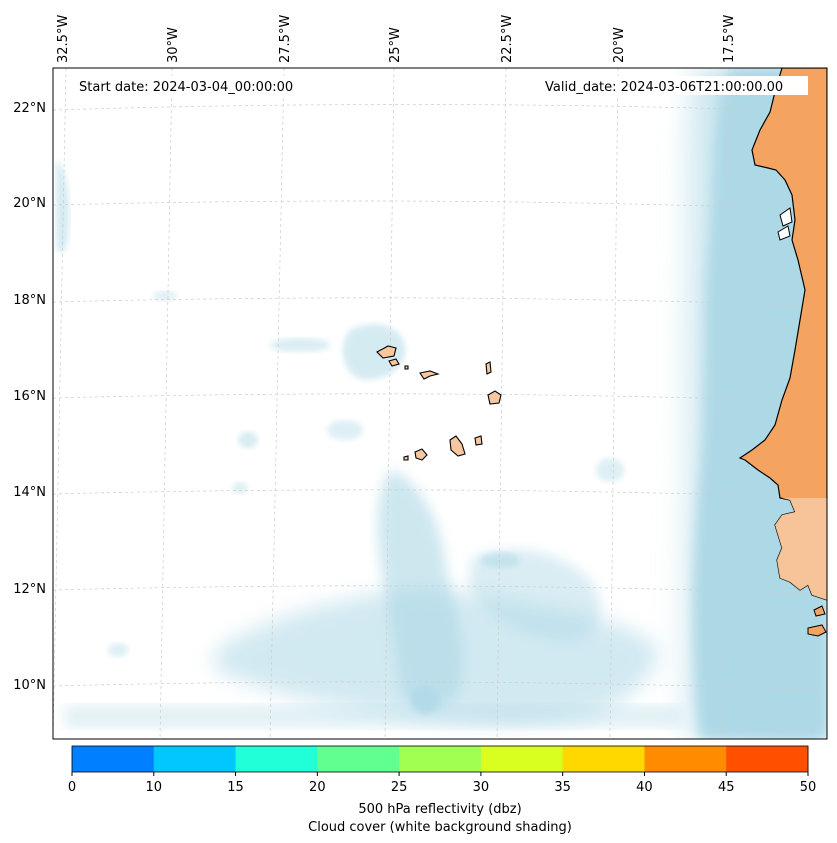 The image size is (837, 843). What do you see at coordinates (394, 362) in the screenshot?
I see `island-sao-vicente` at bounding box center [394, 362].